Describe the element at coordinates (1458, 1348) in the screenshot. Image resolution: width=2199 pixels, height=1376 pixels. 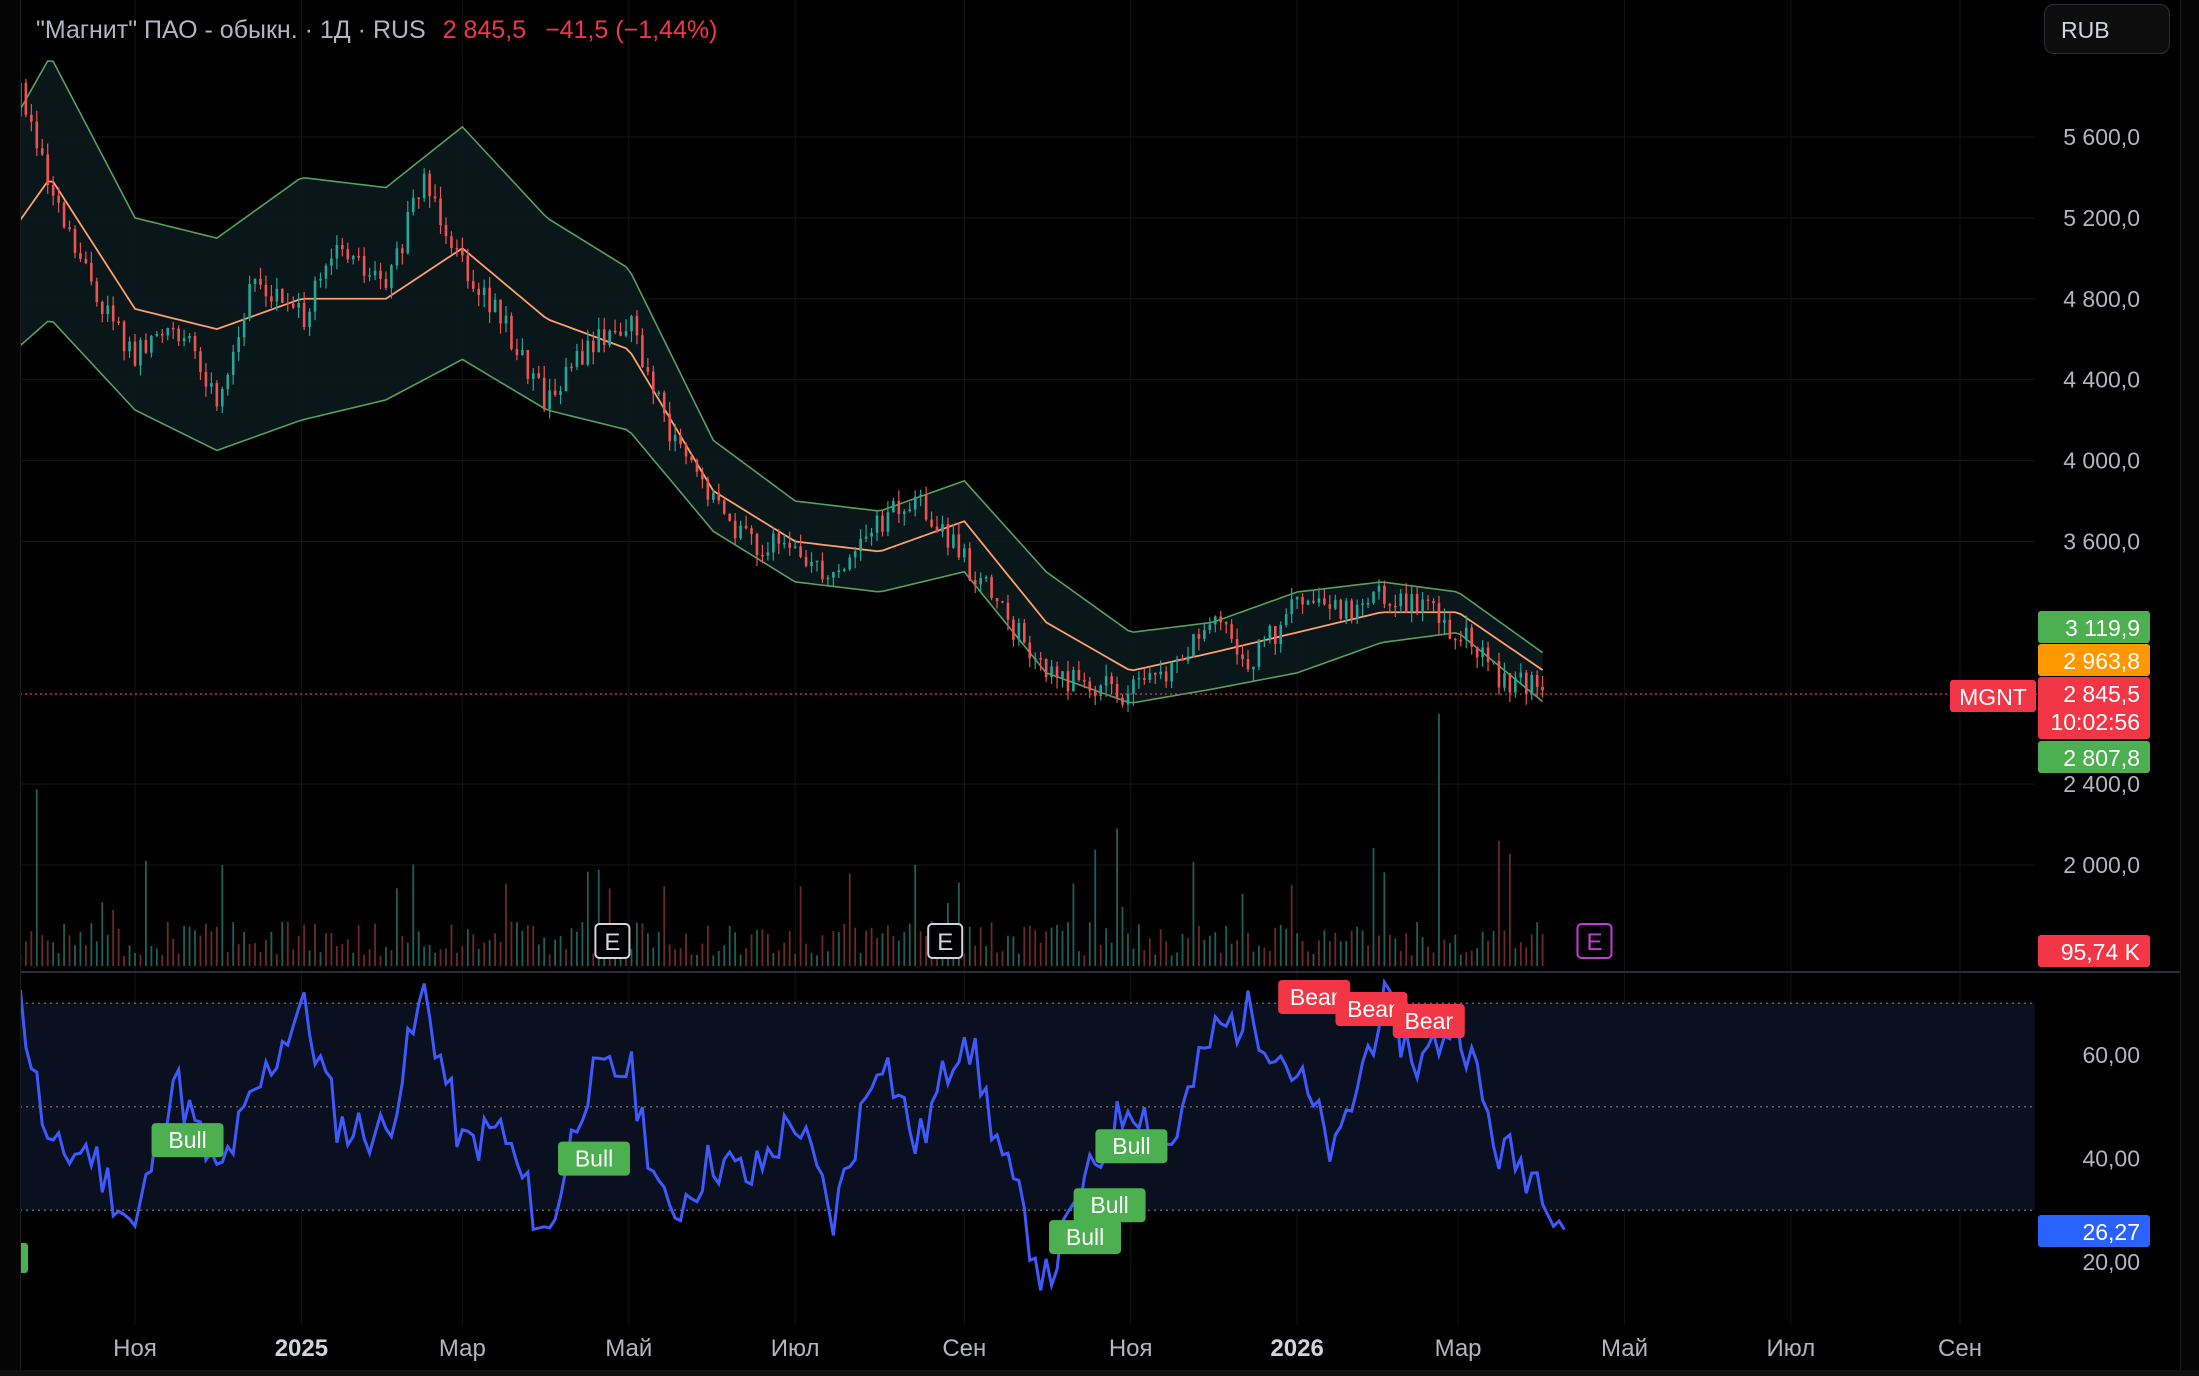
I see `time-tick-label: Мар` at that location.